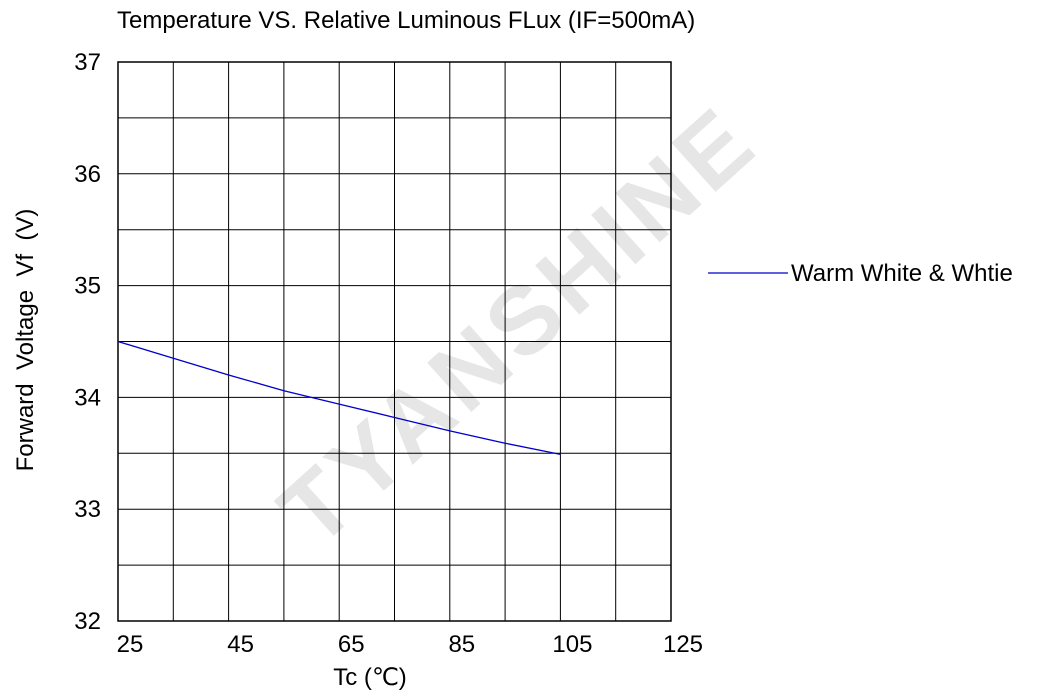 Image resolution: width=1059 pixels, height=697 pixels. What do you see at coordinates (351, 644) in the screenshot?
I see `x-tick-label: 65` at bounding box center [351, 644].